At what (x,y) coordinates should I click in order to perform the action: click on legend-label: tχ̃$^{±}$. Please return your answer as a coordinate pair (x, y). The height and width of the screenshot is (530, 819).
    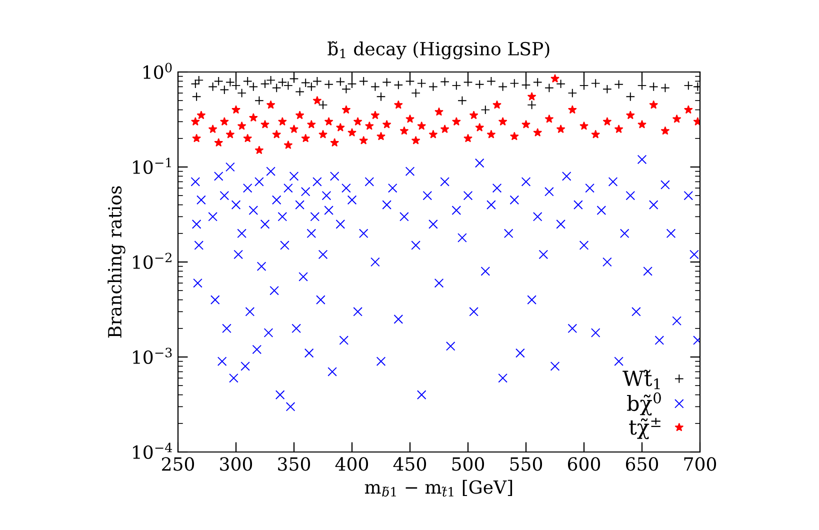
    Looking at the image, I should click on (644, 429).